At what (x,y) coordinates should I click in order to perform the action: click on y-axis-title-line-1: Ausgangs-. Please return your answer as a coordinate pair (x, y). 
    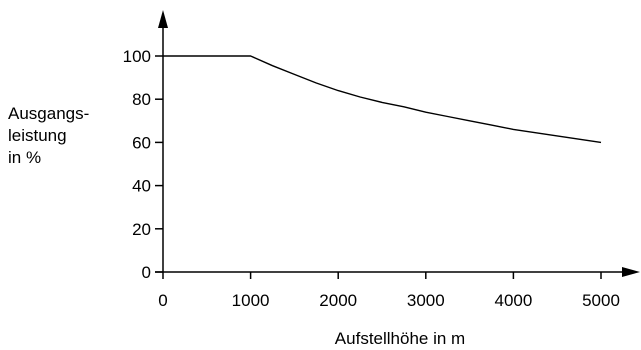
    Looking at the image, I should click on (48, 113).